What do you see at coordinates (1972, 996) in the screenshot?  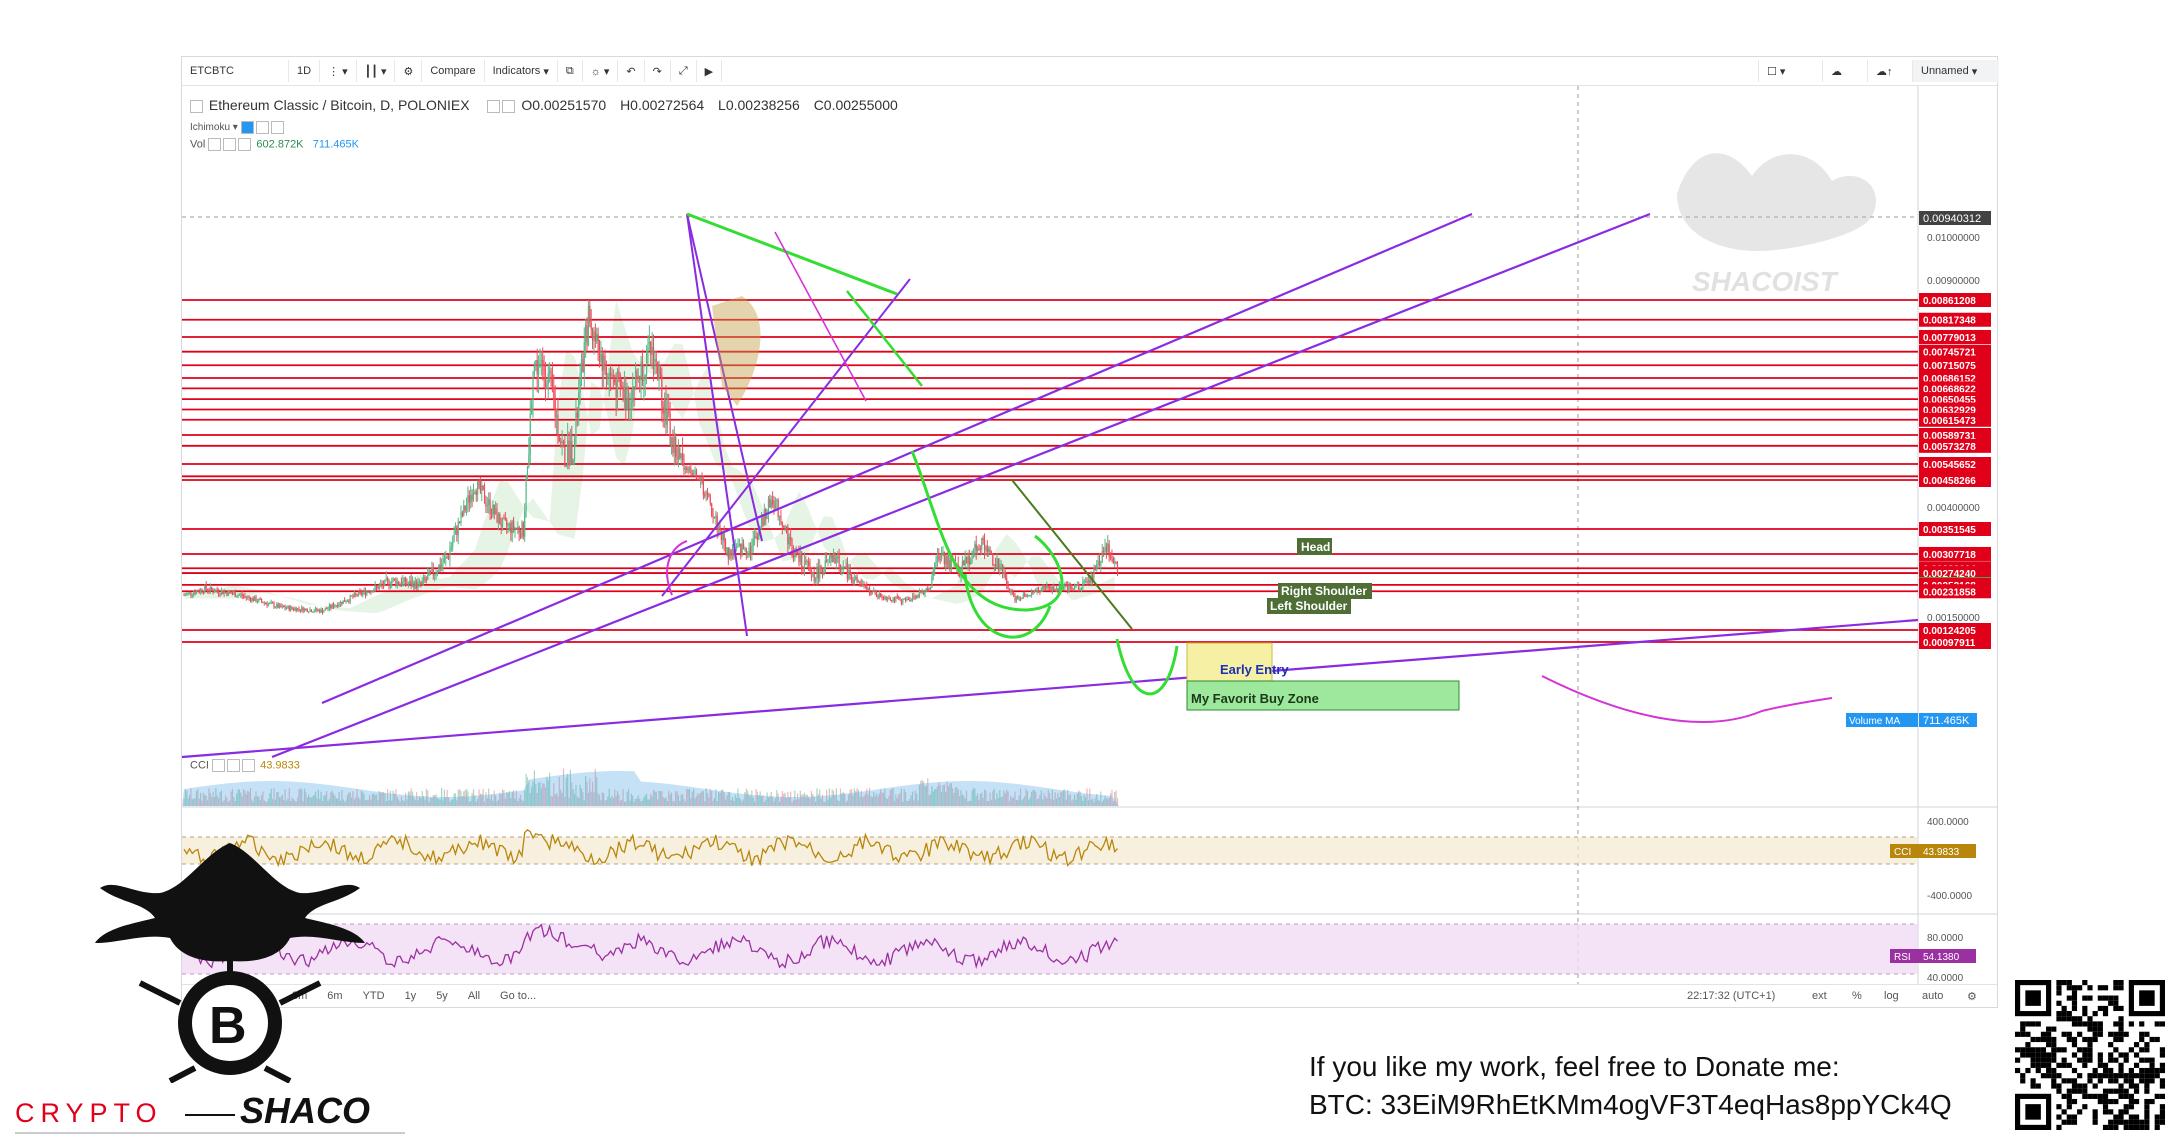 I see `gear-icon: ⚙` at bounding box center [1972, 996].